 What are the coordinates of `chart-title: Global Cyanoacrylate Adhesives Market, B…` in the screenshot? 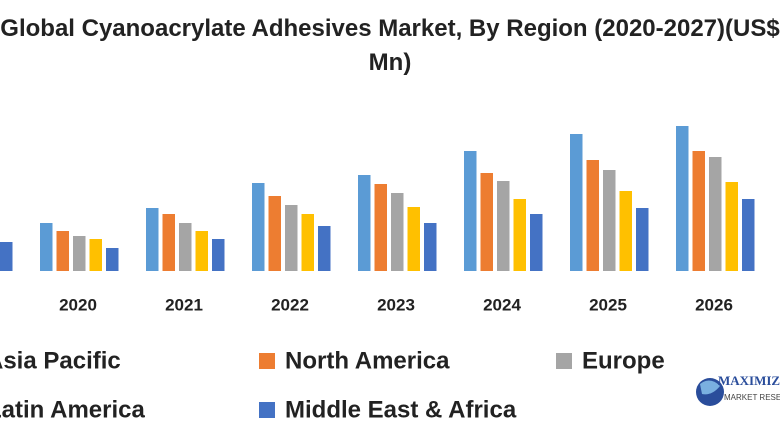 It's located at (390, 45).